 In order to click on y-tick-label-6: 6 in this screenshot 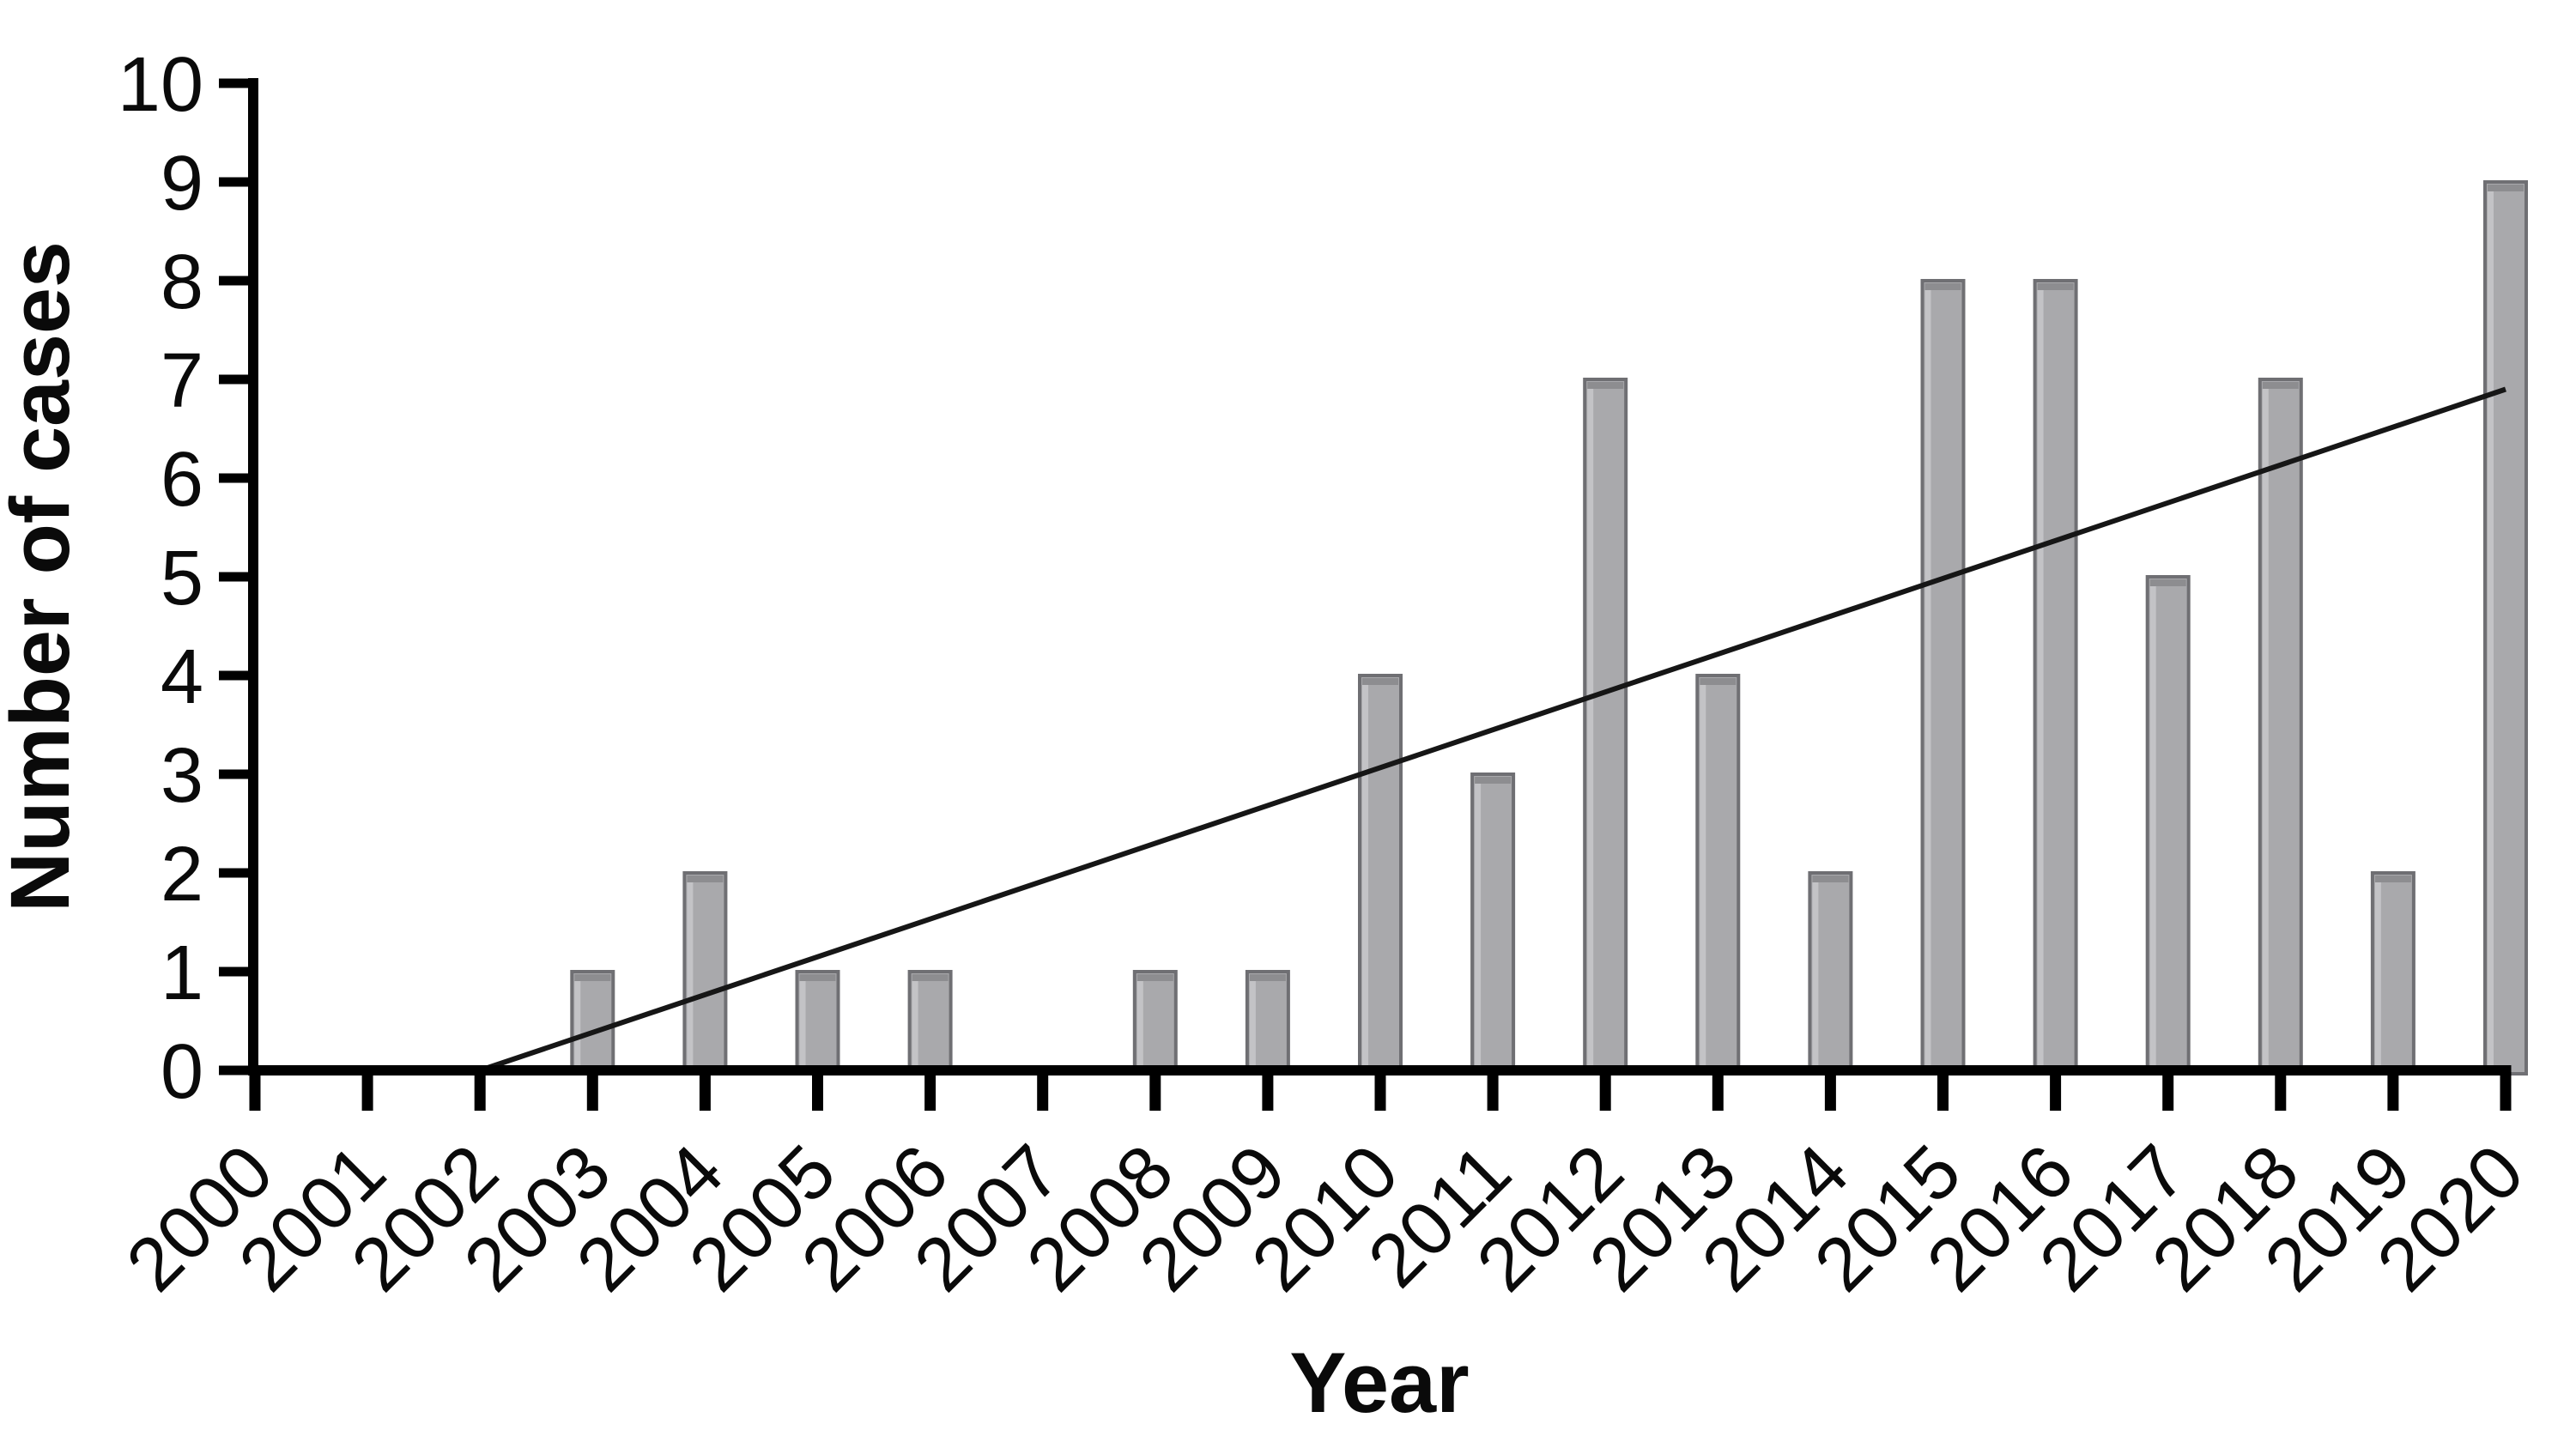, I will do `click(182, 480)`.